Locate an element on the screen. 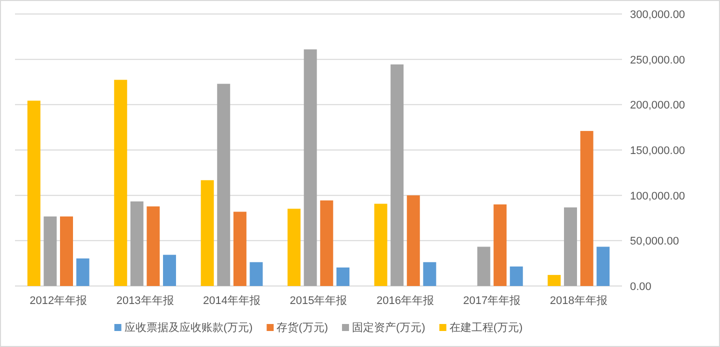  y-tick-label: 250,000.00 is located at coordinates (658, 60).